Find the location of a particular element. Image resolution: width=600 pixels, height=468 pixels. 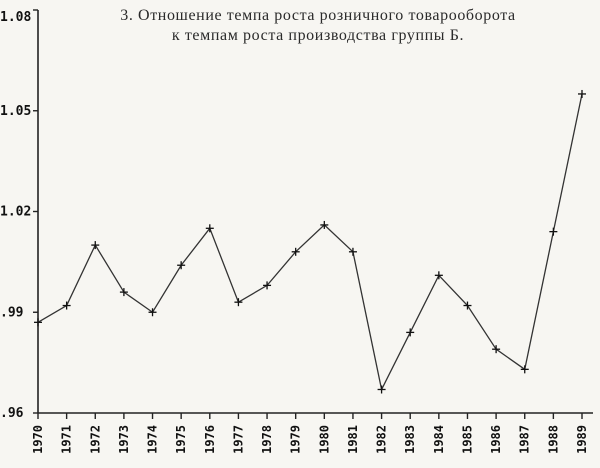

chart-subtitle: к темпам роста производства группы Б. is located at coordinates (318, 35).